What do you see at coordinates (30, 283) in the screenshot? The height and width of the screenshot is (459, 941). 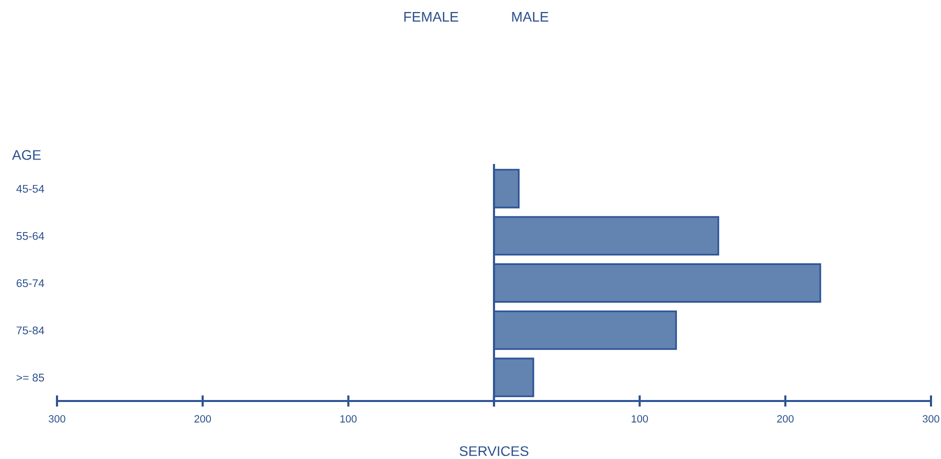 I see `y-tick-label: 65-74` at bounding box center [30, 283].